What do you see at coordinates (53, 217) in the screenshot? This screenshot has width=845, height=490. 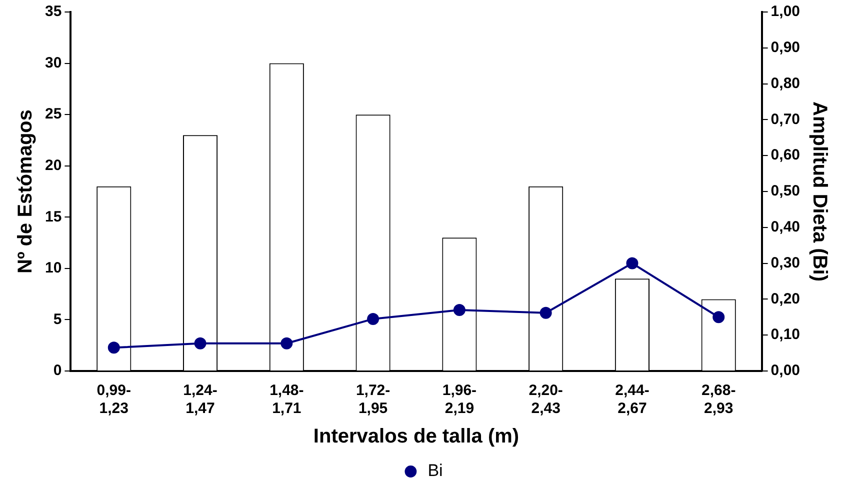 I see `y-tick-label: 15` at bounding box center [53, 217].